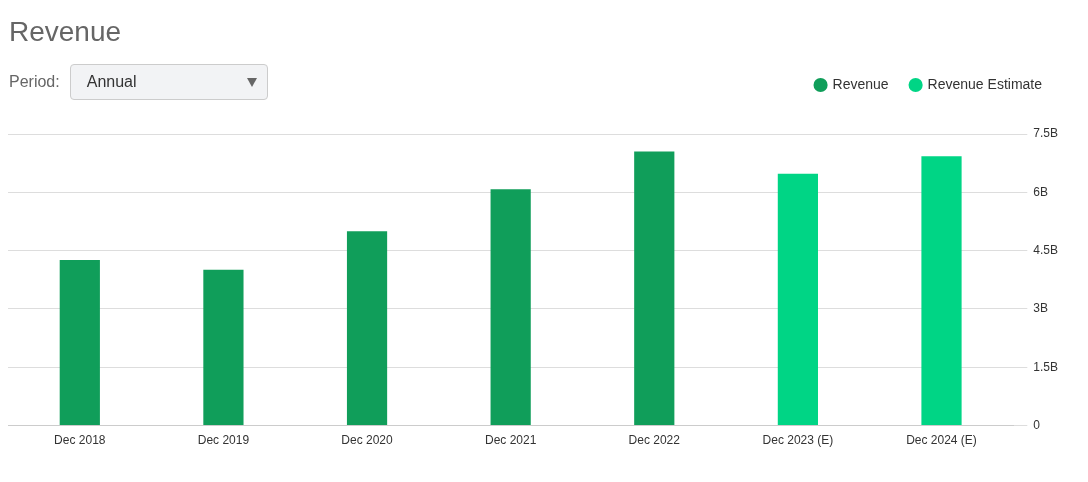 This screenshot has width=1088, height=482. I want to click on dropdown-field: Annual, so click(168, 82).